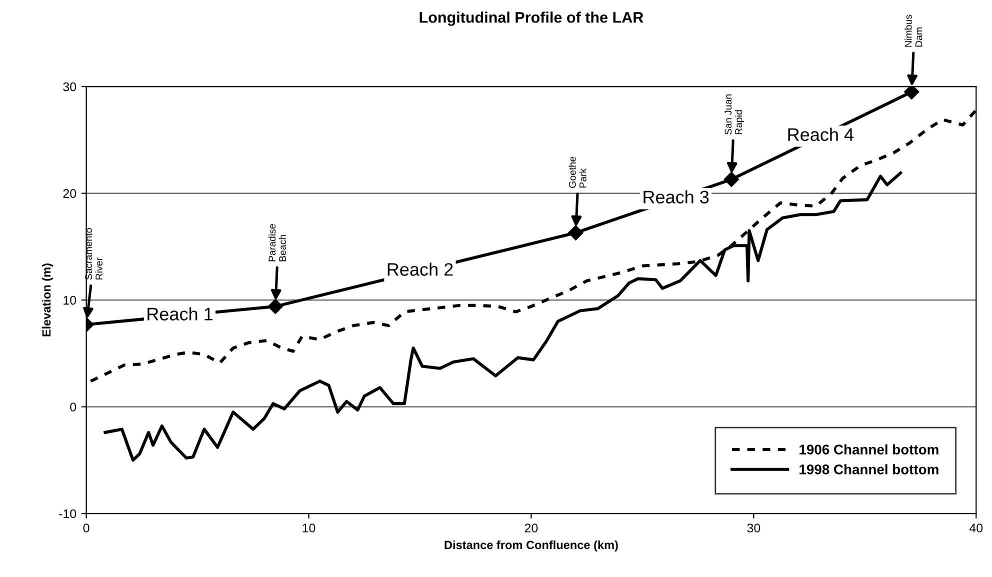 Image resolution: width=992 pixels, height=577 pixels. What do you see at coordinates (69, 87) in the screenshot?
I see `y-tick-label: 30` at bounding box center [69, 87].